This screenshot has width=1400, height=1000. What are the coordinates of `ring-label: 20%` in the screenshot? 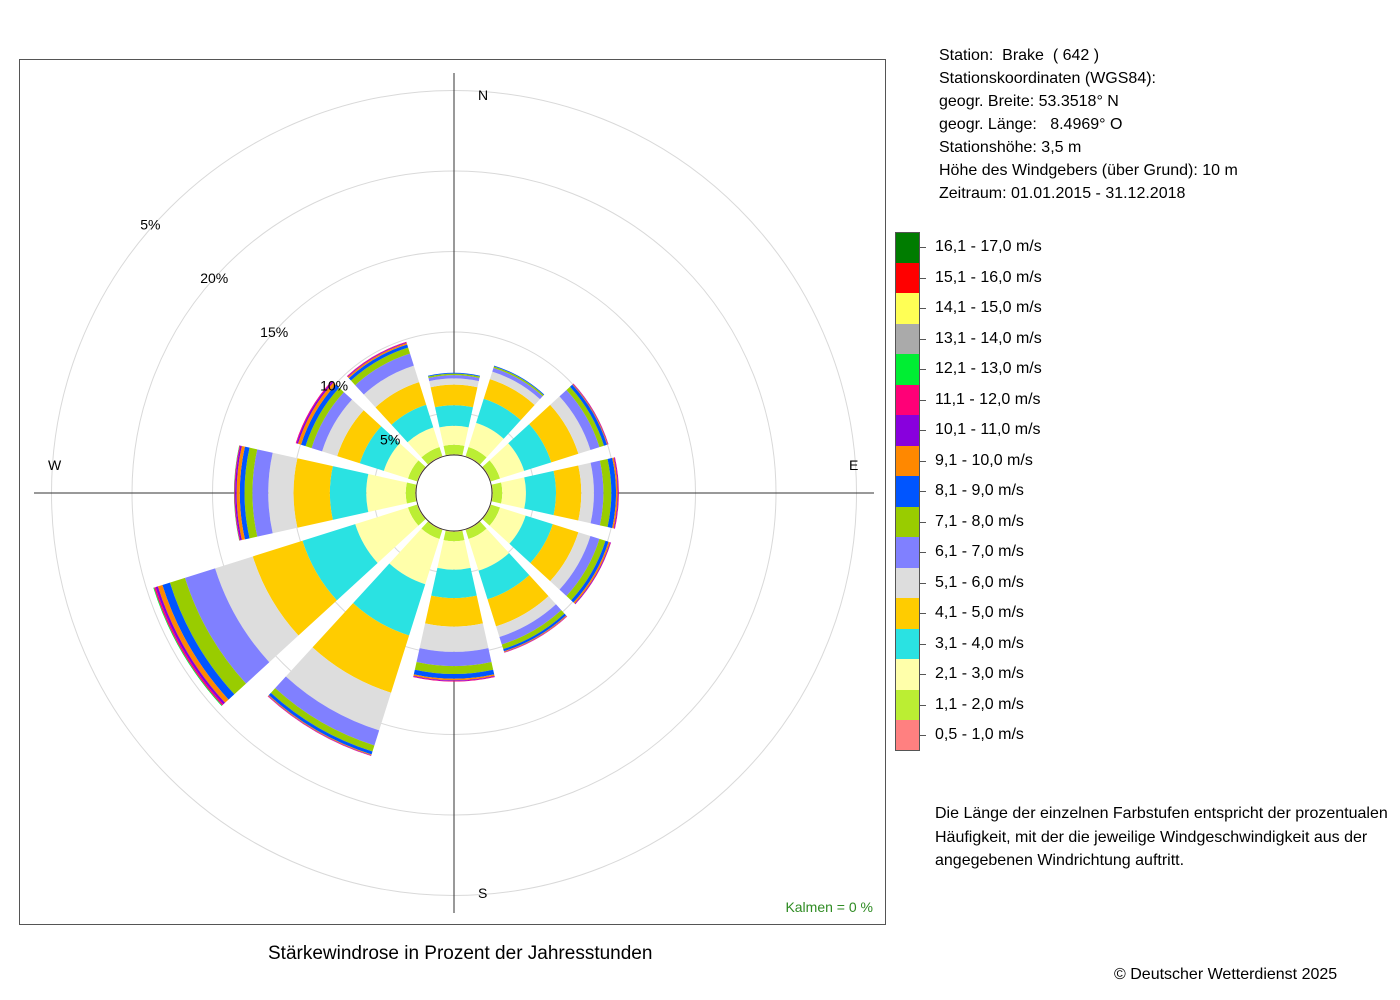 It's located at (214, 278).